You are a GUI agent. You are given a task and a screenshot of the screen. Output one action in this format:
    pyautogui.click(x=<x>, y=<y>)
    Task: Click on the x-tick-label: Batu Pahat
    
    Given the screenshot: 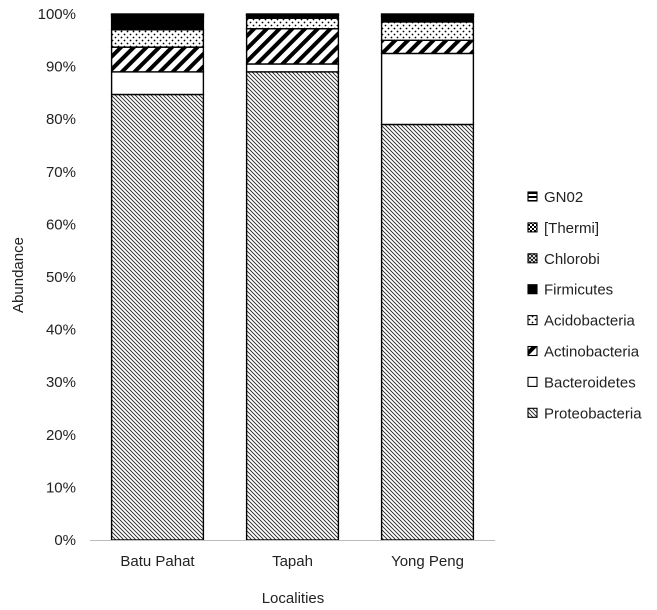 What is the action you would take?
    pyautogui.click(x=157, y=561)
    